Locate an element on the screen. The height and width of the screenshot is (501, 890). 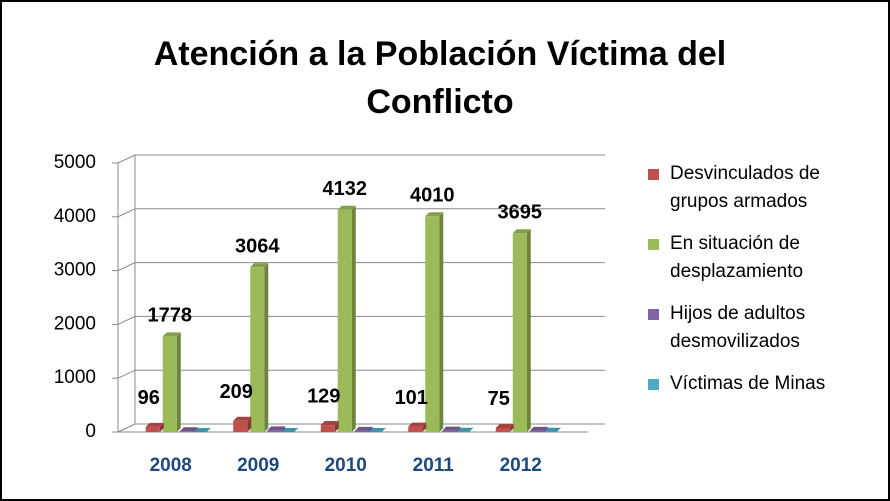
y-tick-label: 5000 is located at coordinates (75, 162).